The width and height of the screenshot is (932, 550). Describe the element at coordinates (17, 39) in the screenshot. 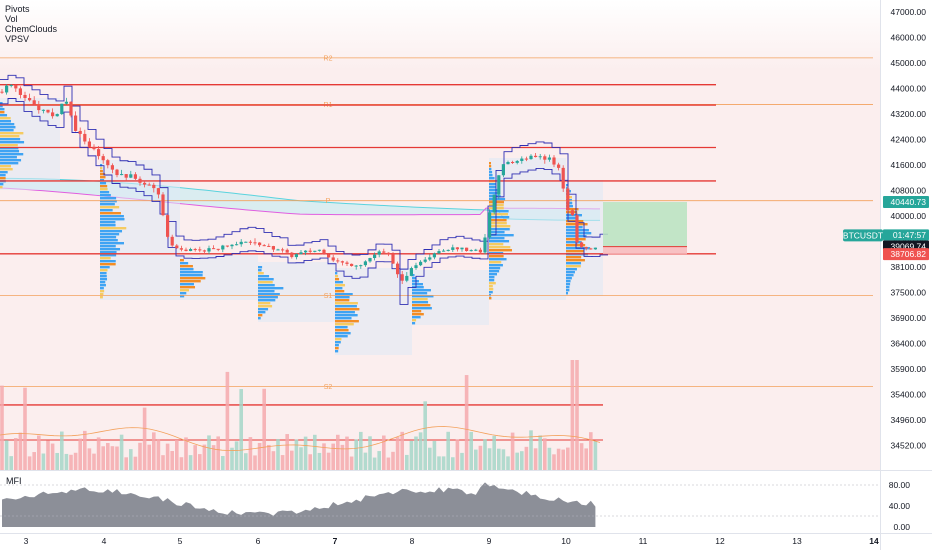

I see `legend-vpsv: VPSV` at that location.